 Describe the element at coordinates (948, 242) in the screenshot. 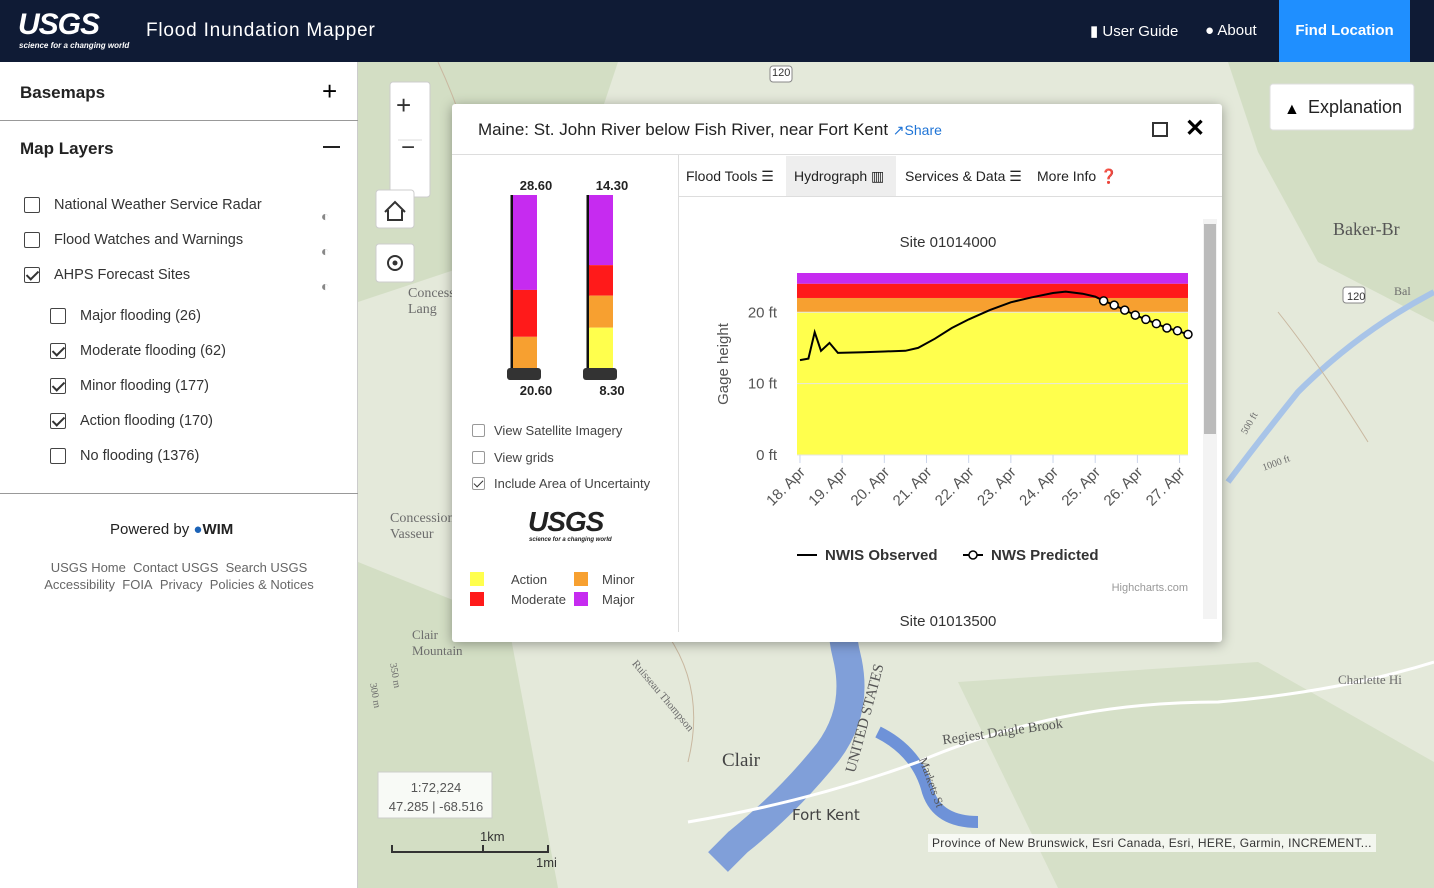

I see `chart-title: Site 01014000` at that location.